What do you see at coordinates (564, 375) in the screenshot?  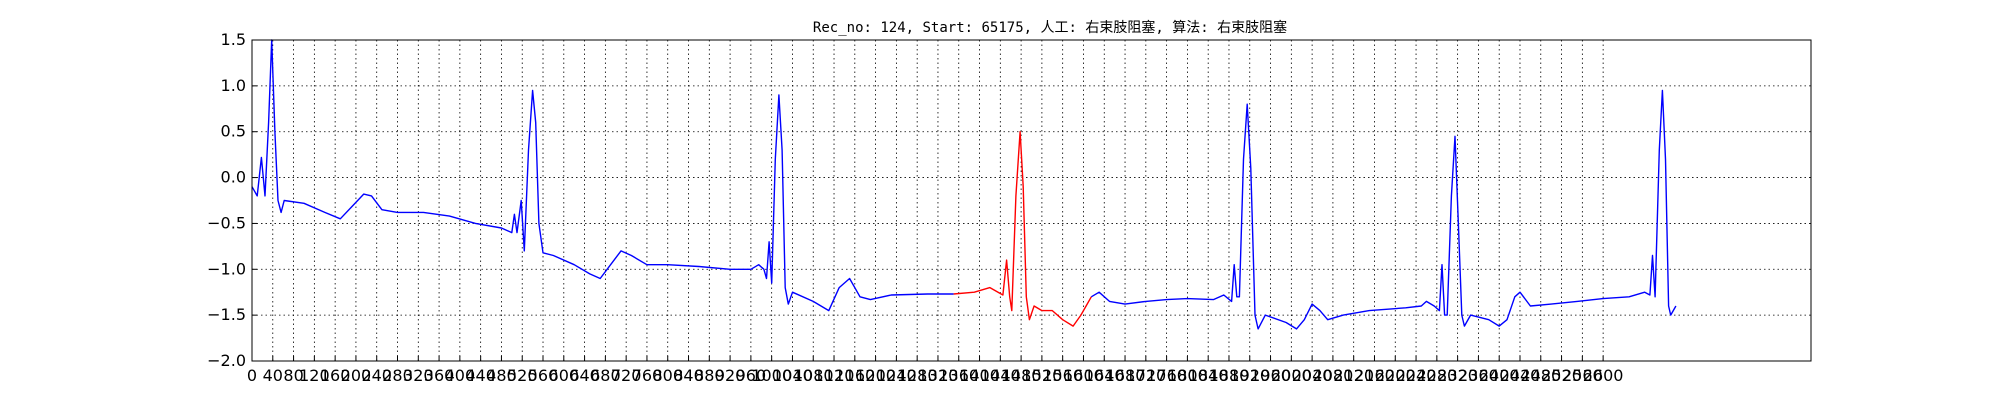 I see `x-tick-label: 600` at bounding box center [564, 375].